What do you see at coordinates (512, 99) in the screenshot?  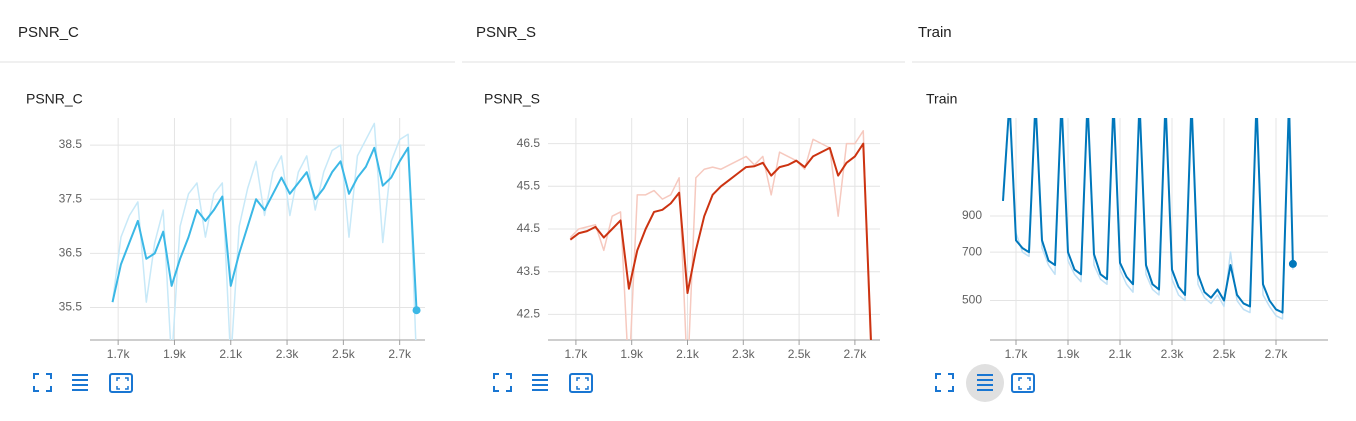 I see `chart-title: PSNR_S` at bounding box center [512, 99].